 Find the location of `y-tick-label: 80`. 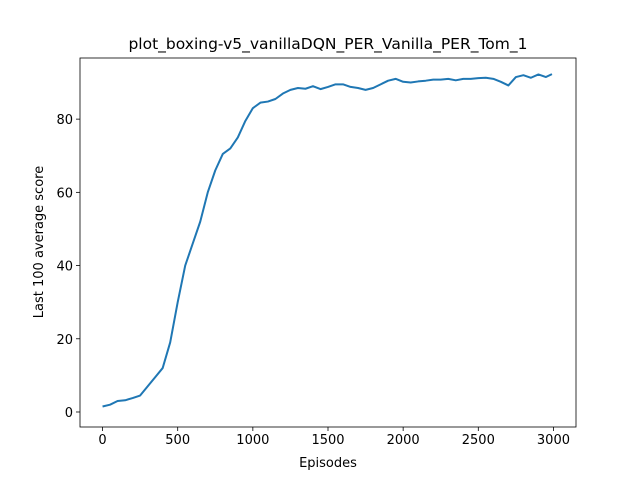

y-tick-label: 80 is located at coordinates (64, 120).